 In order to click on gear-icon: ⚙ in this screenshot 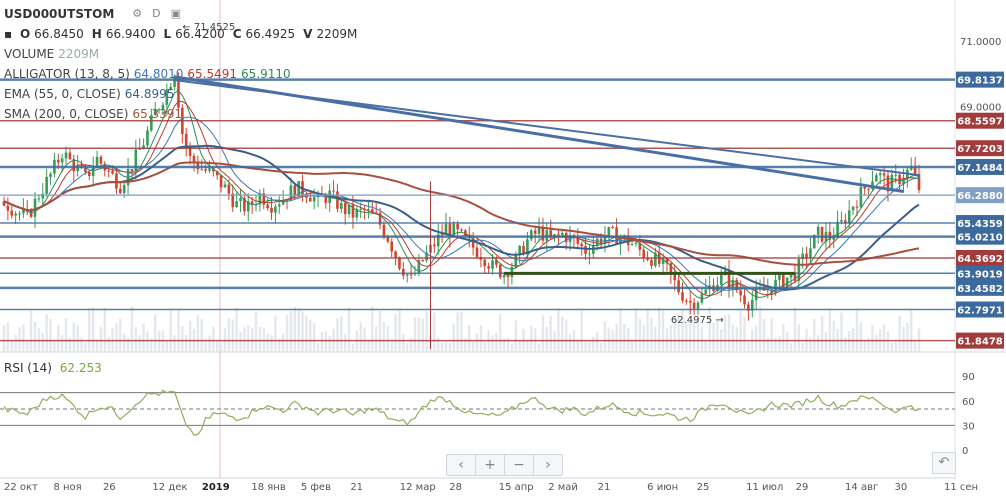, I will do `click(137, 13)`.